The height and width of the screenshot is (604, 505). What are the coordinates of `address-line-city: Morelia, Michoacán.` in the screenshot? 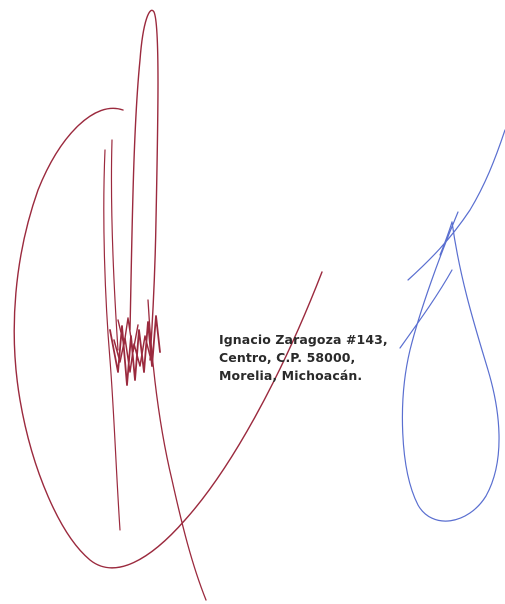 It's located at (291, 375).